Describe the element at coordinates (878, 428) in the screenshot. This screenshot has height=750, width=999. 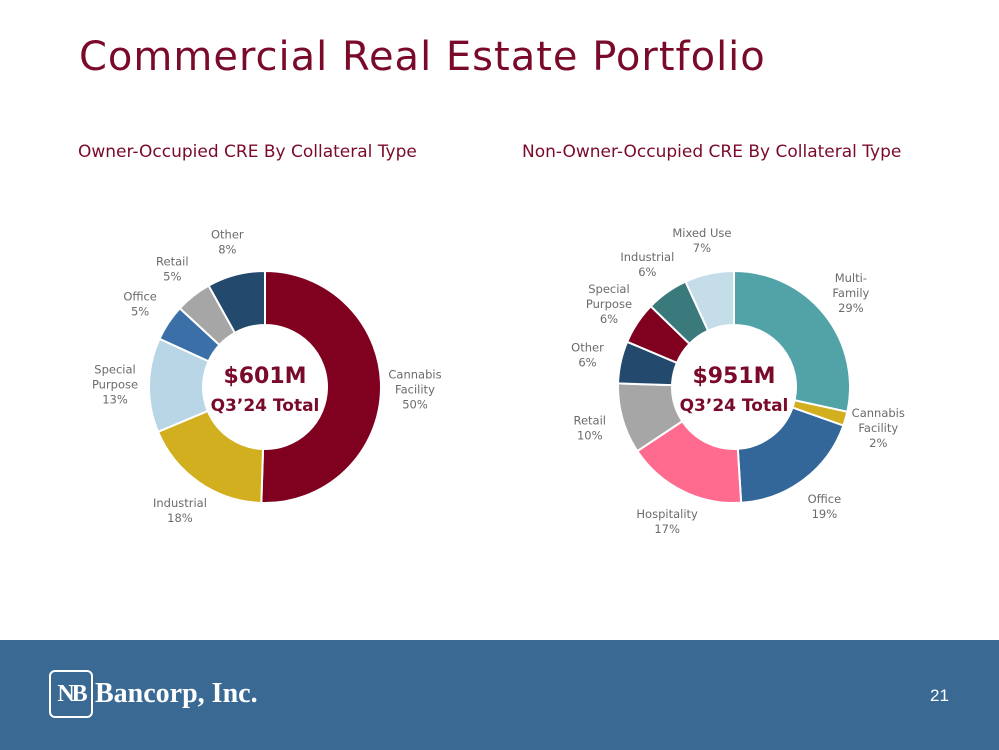
I see `non-owner-label-cannabis-facility: Cannabis Facility 2%` at that location.